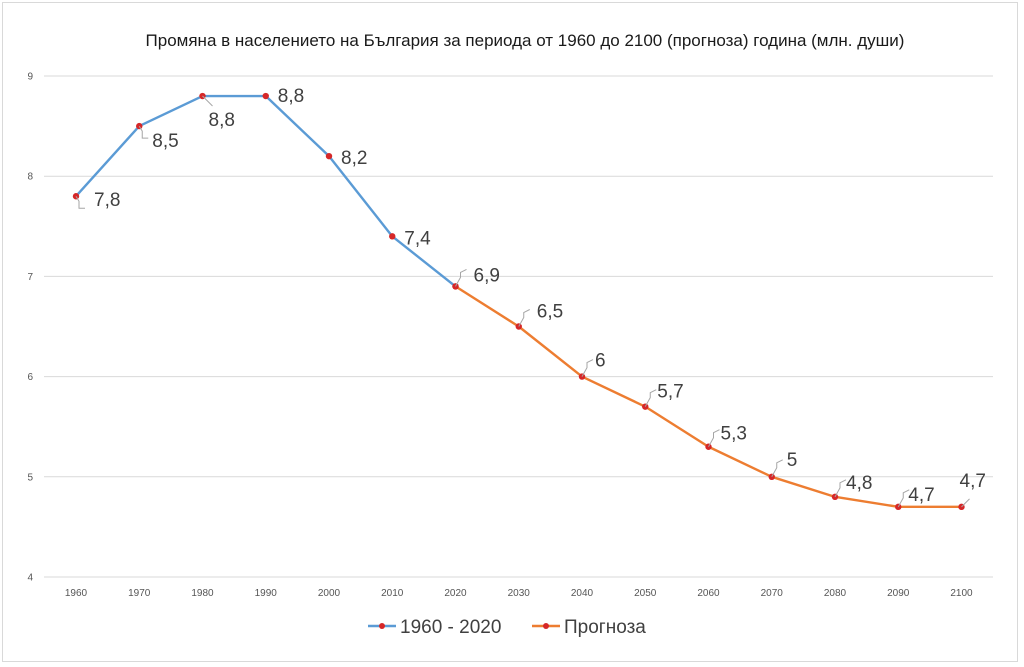  Describe the element at coordinates (961, 593) in the screenshot. I see `x-tick-label: 2100` at that location.